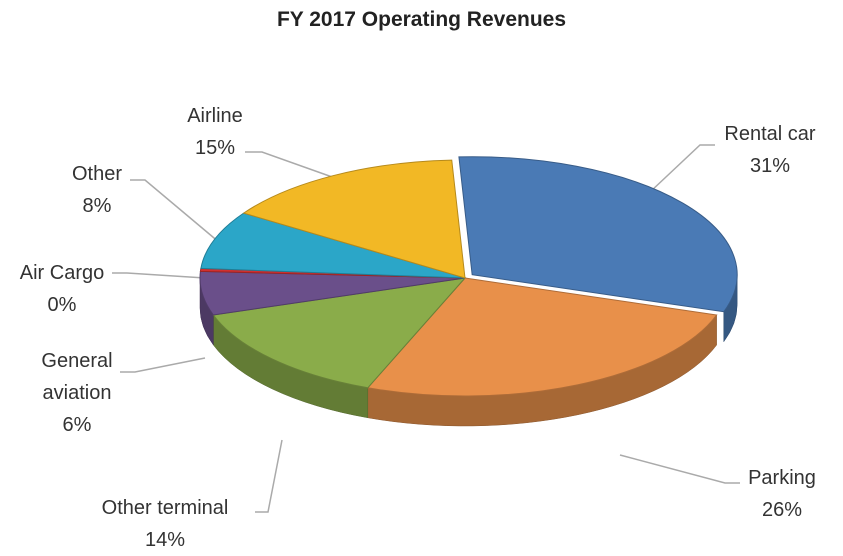 The width and height of the screenshot is (843, 556). I want to click on category-name: Other, so click(97, 174).